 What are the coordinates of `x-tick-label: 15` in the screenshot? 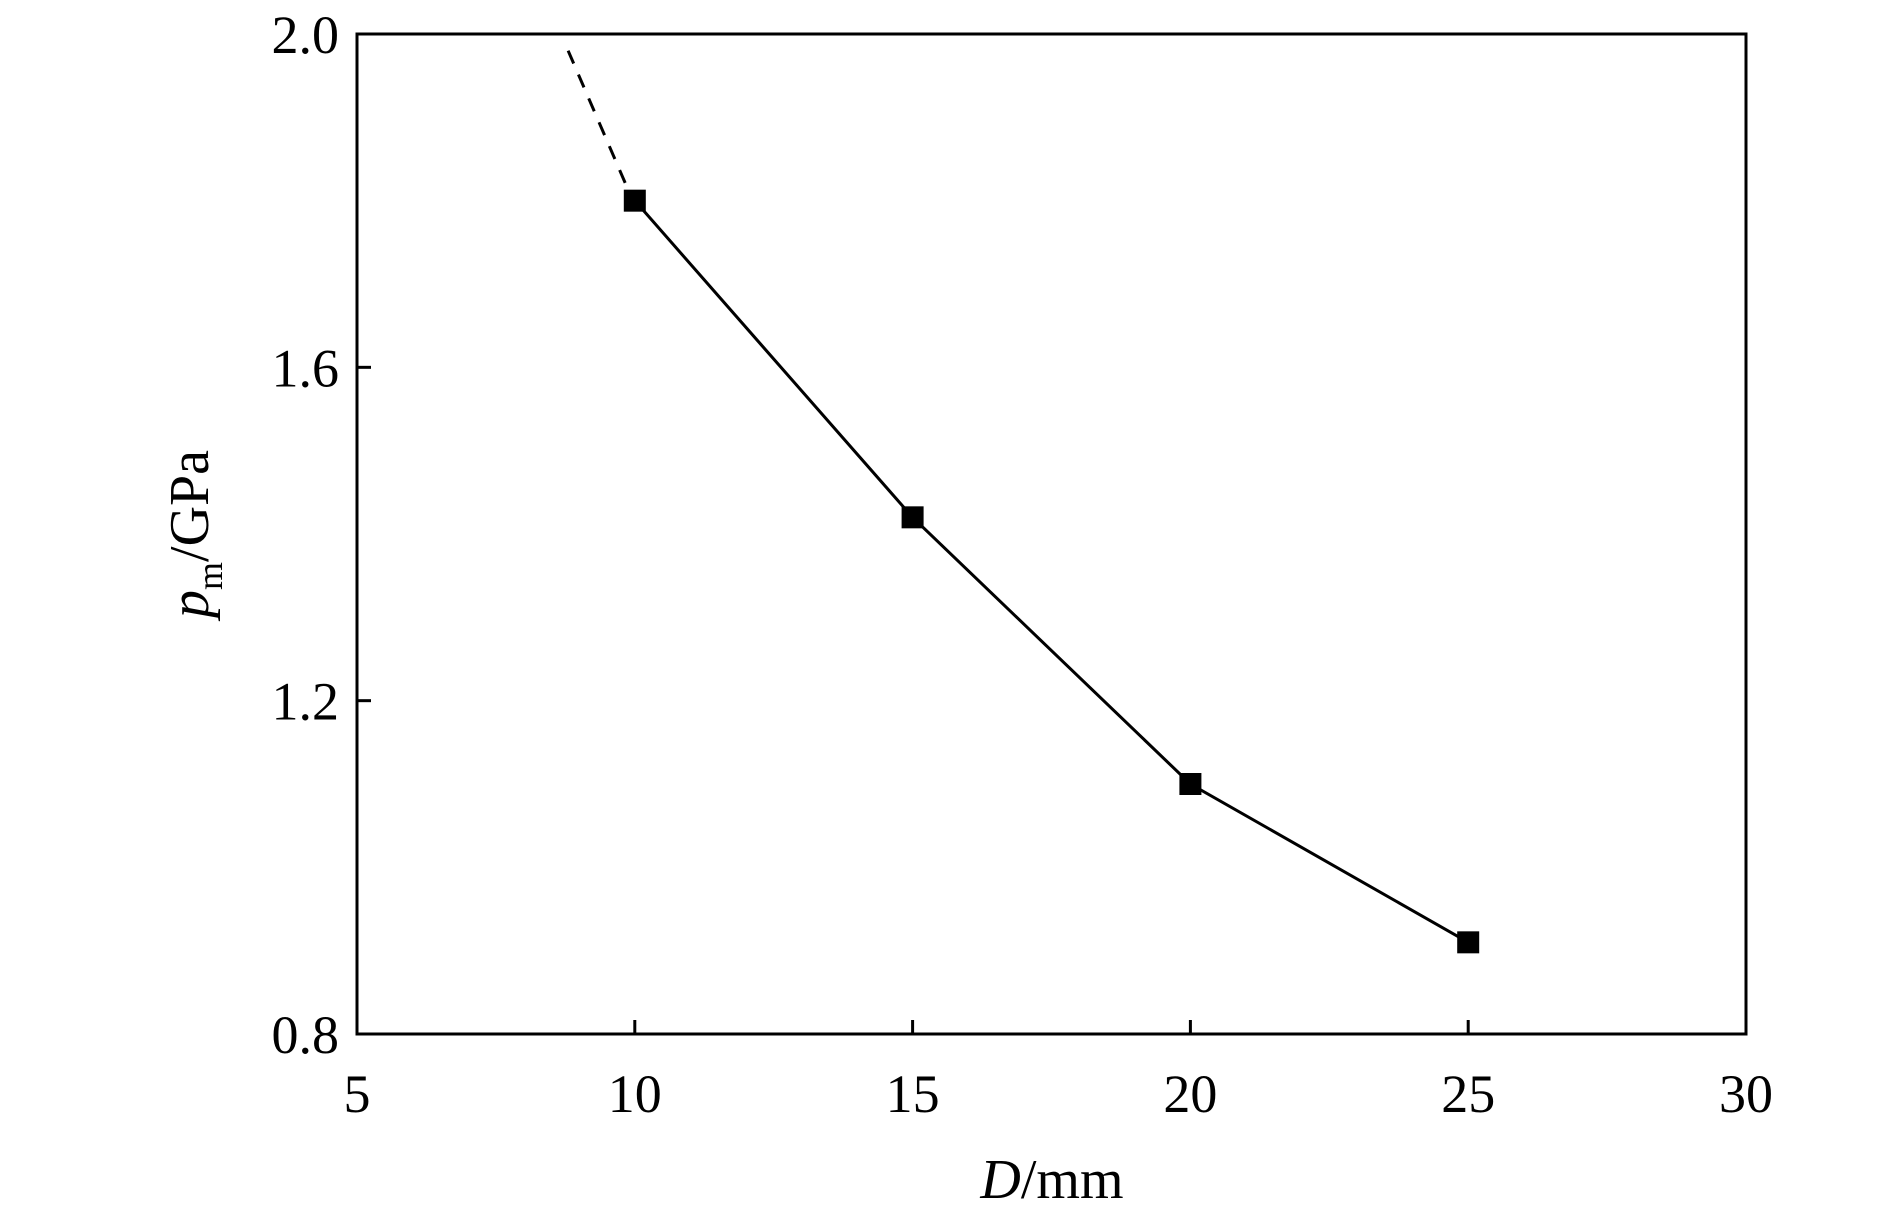 It's located at (913, 1094).